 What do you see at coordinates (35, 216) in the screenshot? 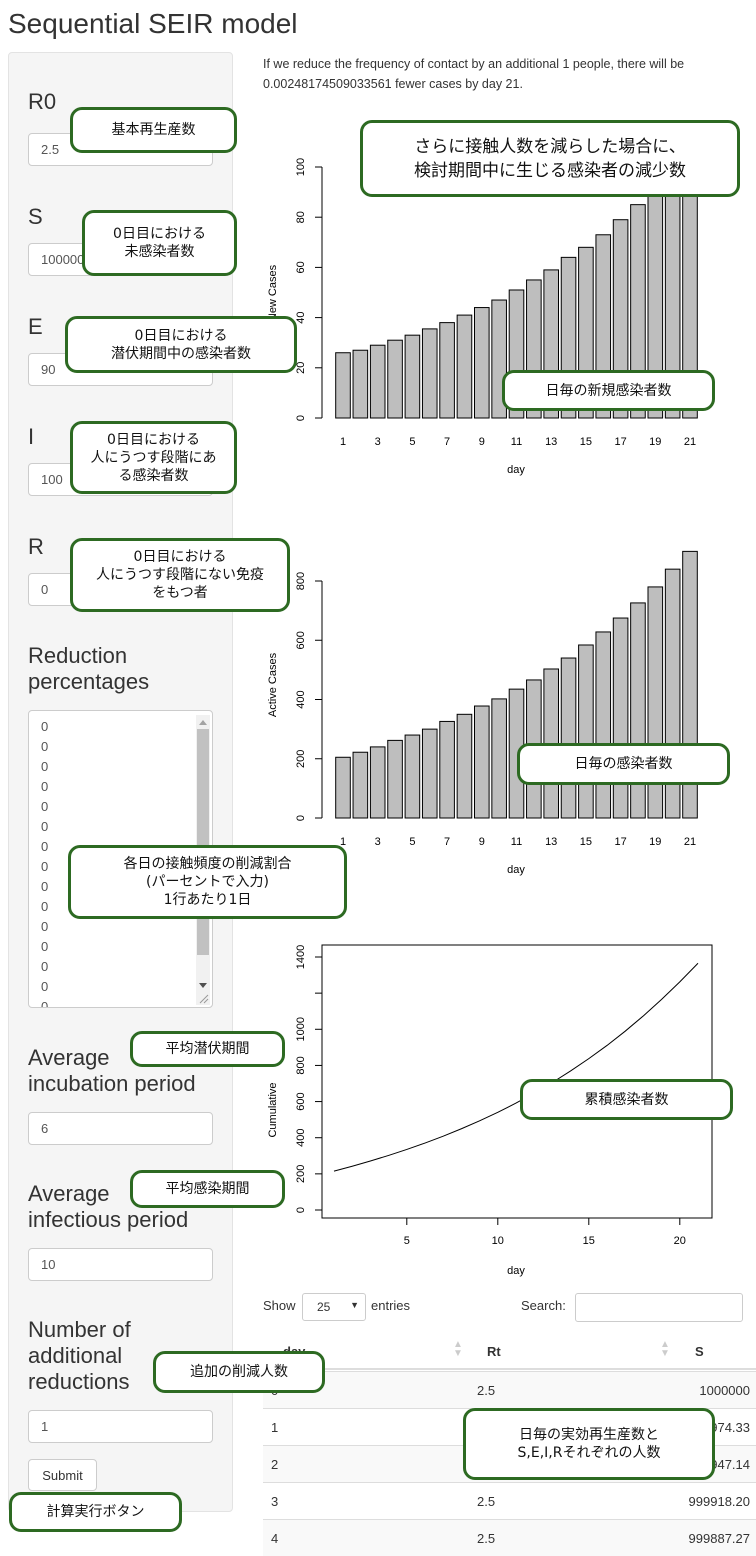
I see `s-label: S` at bounding box center [35, 216].